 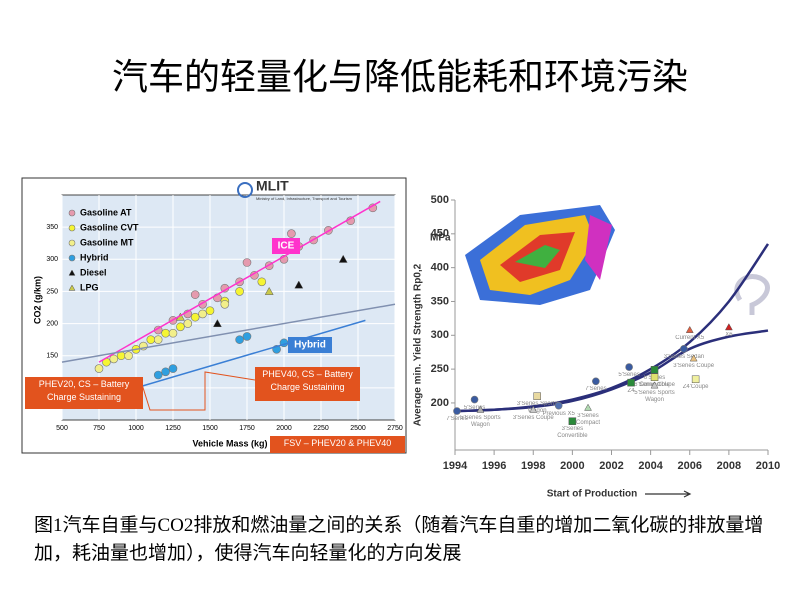 What do you see at coordinates (668, 494) in the screenshot?
I see `x-axis-arrow` at bounding box center [668, 494].